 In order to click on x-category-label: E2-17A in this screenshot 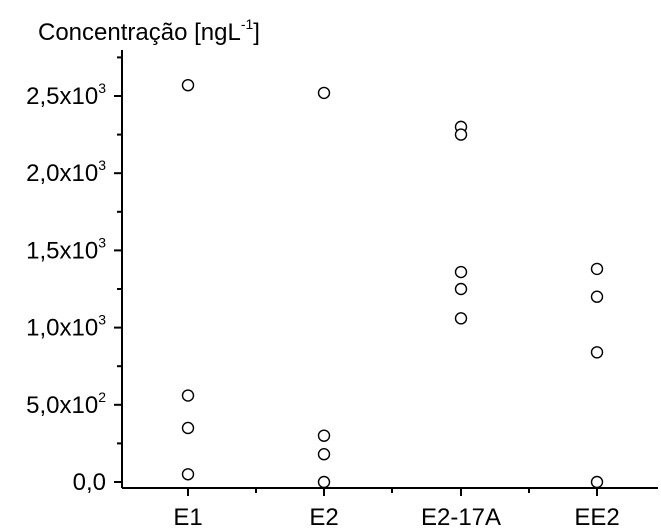, I will do `click(461, 517)`.